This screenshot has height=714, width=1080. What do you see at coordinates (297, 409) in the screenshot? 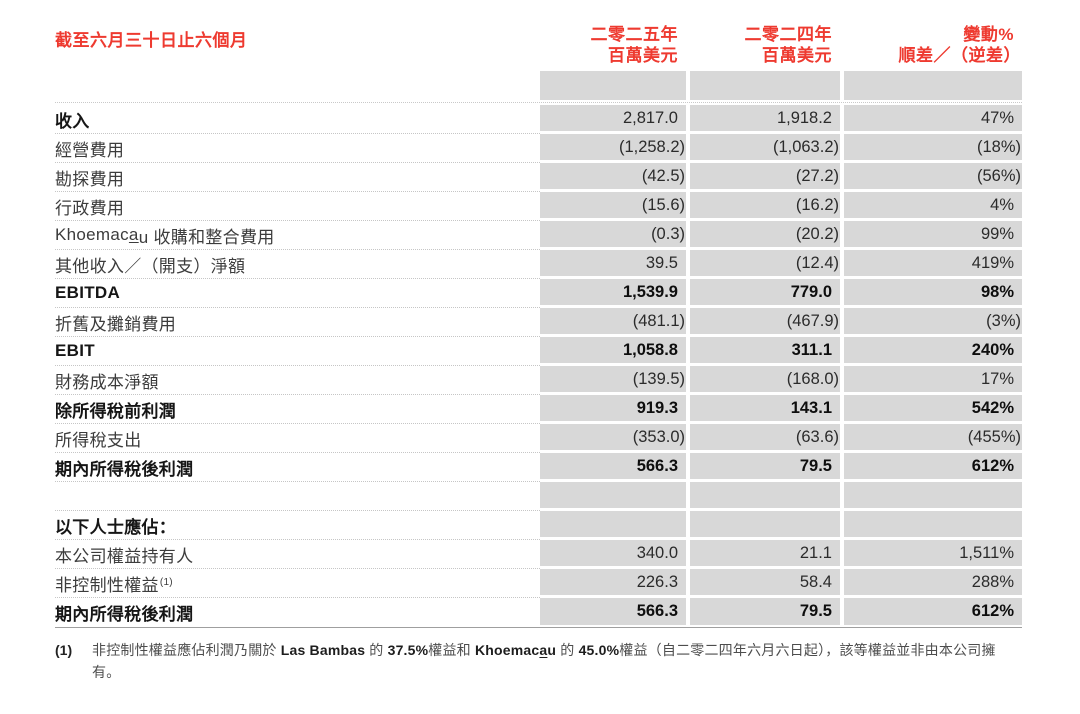
I see `row-label: 除所得稅前利潤` at bounding box center [297, 409].